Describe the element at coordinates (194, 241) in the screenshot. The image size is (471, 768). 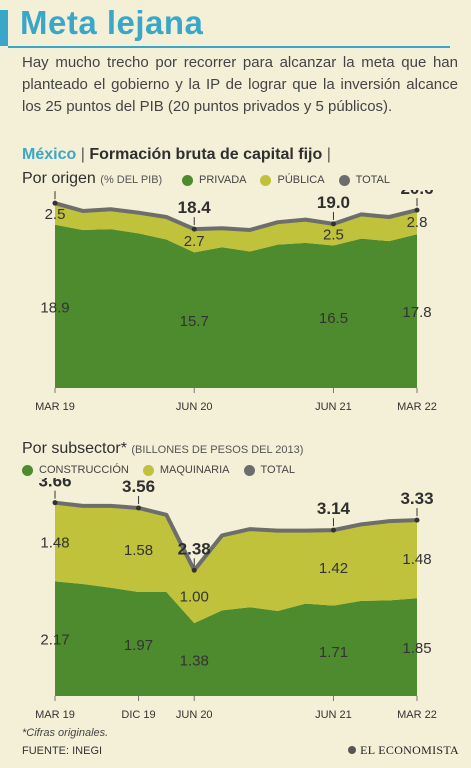
I see `value-label-publica: 2.7` at that location.